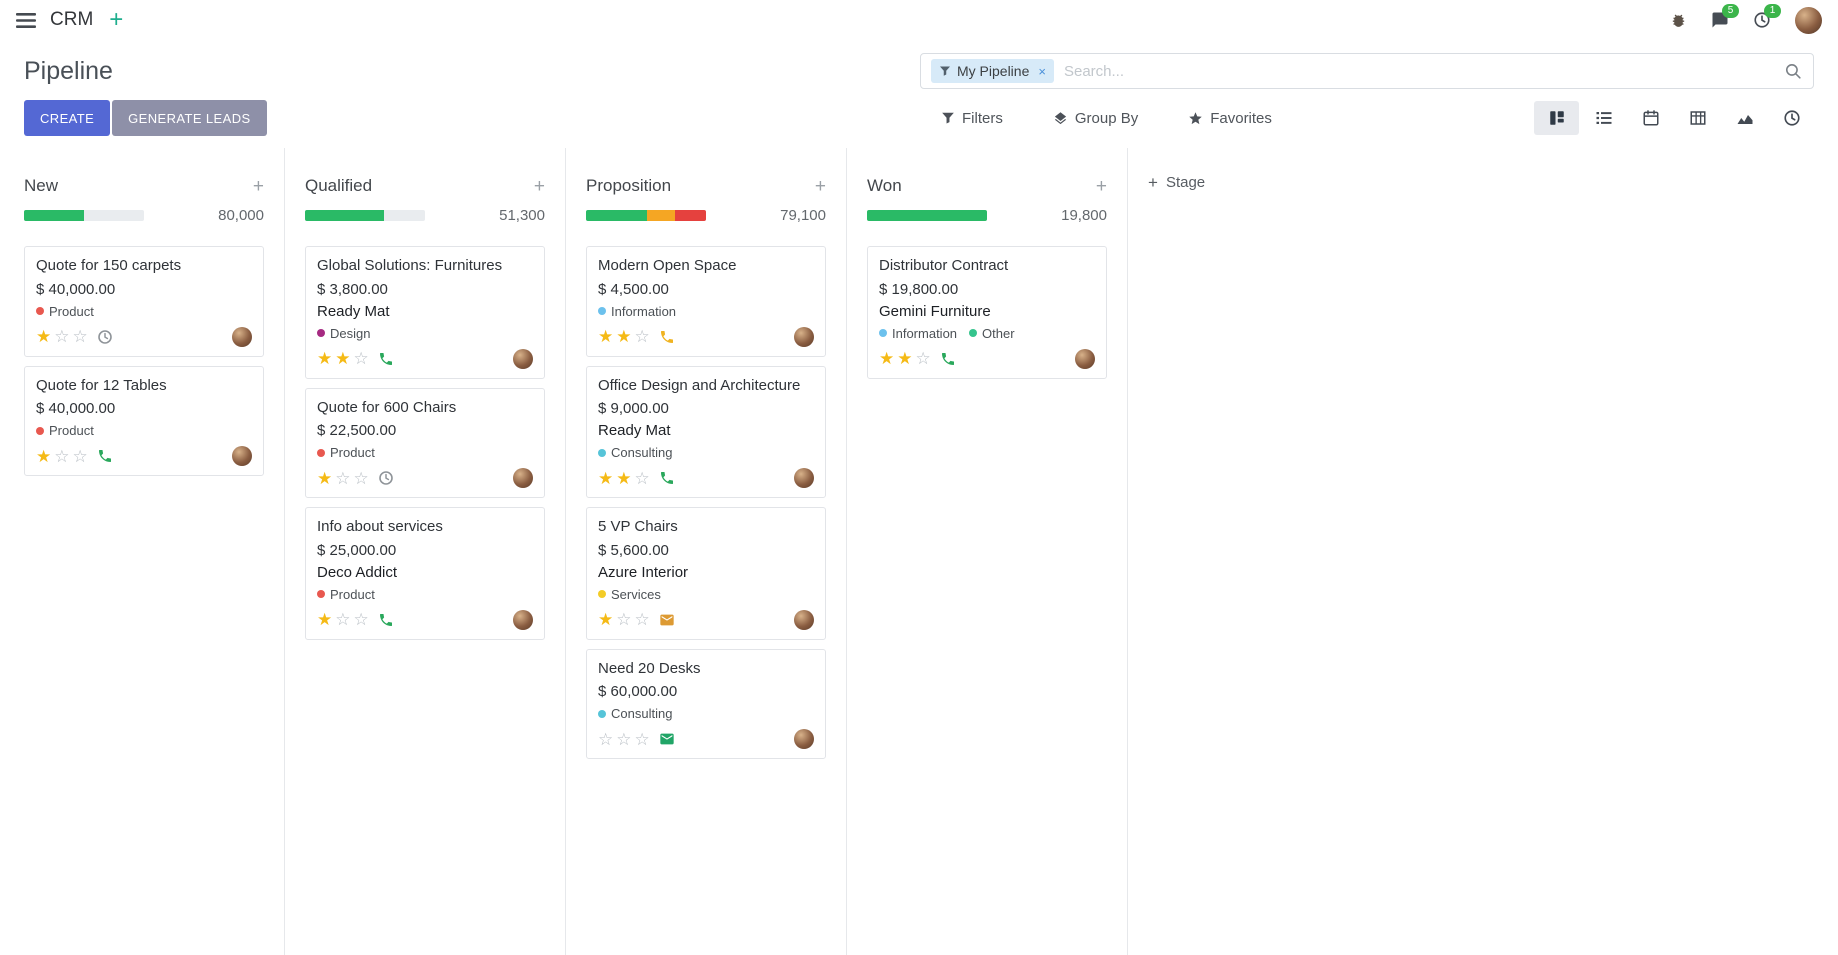  Describe the element at coordinates (1556, 118) in the screenshot. I see `kanban-view-button` at that location.